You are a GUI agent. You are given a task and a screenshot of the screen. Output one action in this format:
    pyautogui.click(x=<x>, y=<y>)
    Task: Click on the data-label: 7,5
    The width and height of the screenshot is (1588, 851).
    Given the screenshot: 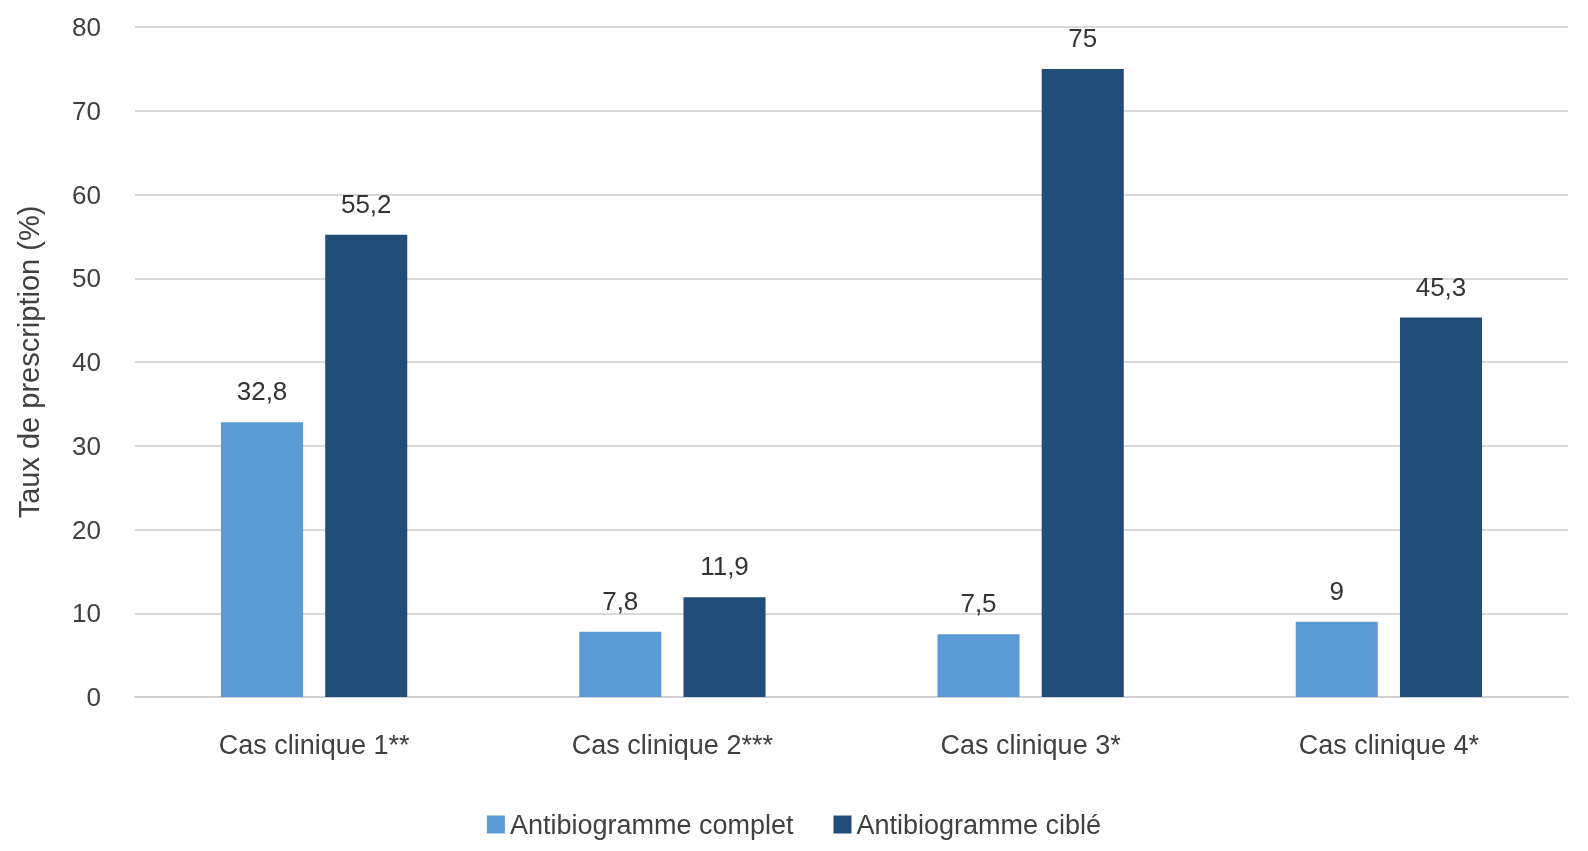 What is the action you would take?
    pyautogui.click(x=978, y=603)
    